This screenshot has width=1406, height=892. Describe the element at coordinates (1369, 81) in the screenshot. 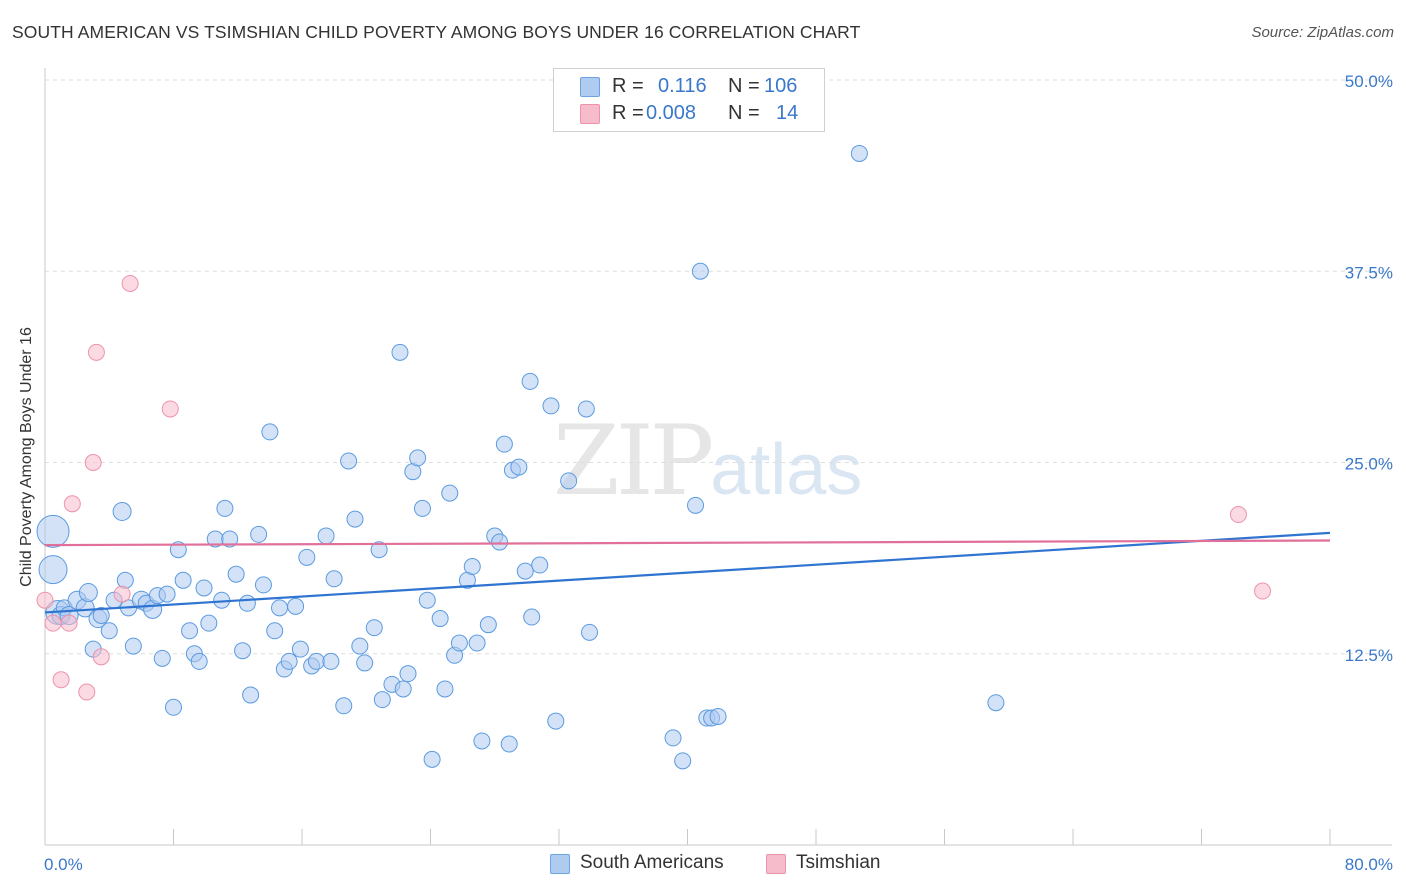

I see `y-tick-label: 50.0%` at that location.